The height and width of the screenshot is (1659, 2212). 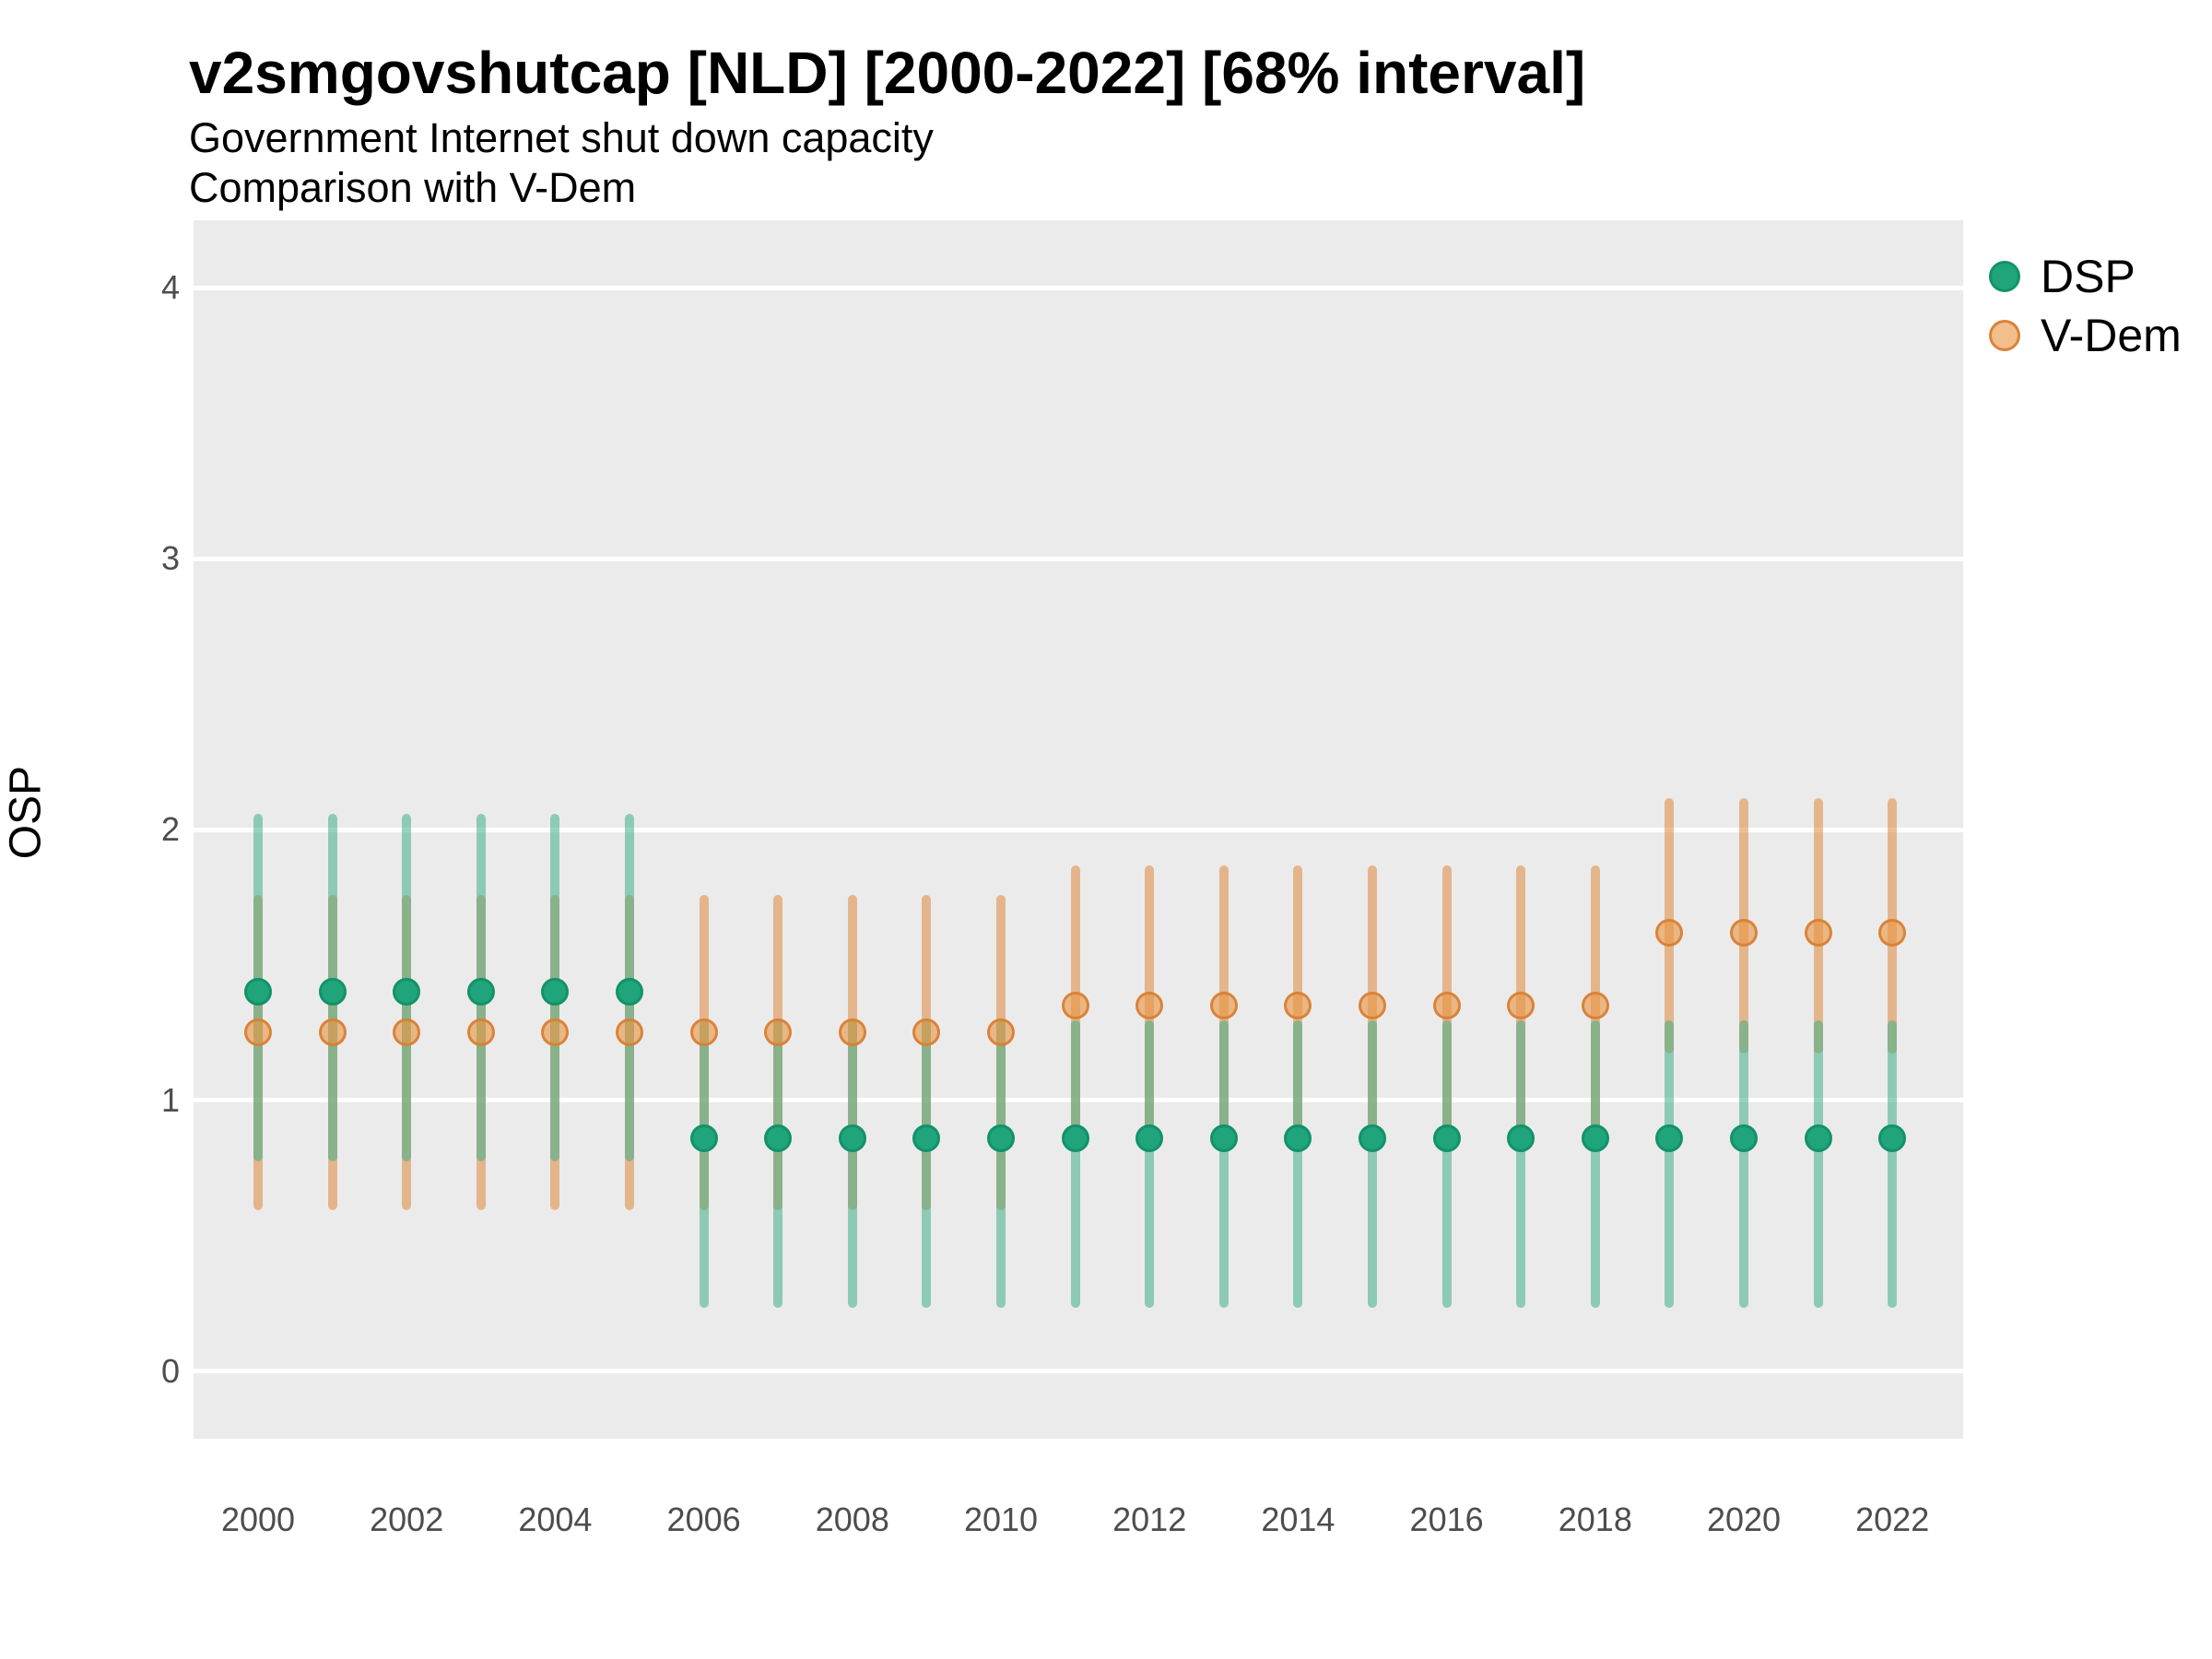 I want to click on x-tick-label: 2022, so click(x=1892, y=1519).